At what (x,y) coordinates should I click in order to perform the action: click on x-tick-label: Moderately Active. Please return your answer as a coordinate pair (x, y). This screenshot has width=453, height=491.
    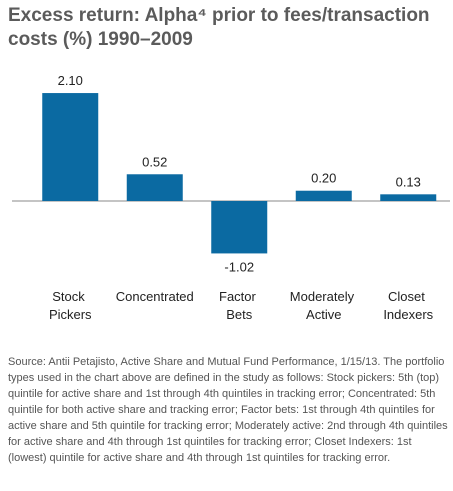
    Looking at the image, I should click on (324, 305).